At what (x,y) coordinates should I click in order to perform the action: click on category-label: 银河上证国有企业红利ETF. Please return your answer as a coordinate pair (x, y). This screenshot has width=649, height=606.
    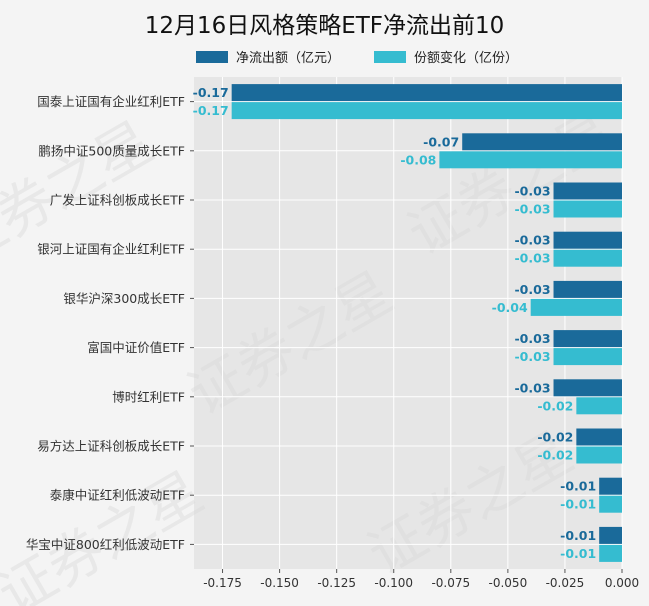
    Looking at the image, I should click on (111, 249).